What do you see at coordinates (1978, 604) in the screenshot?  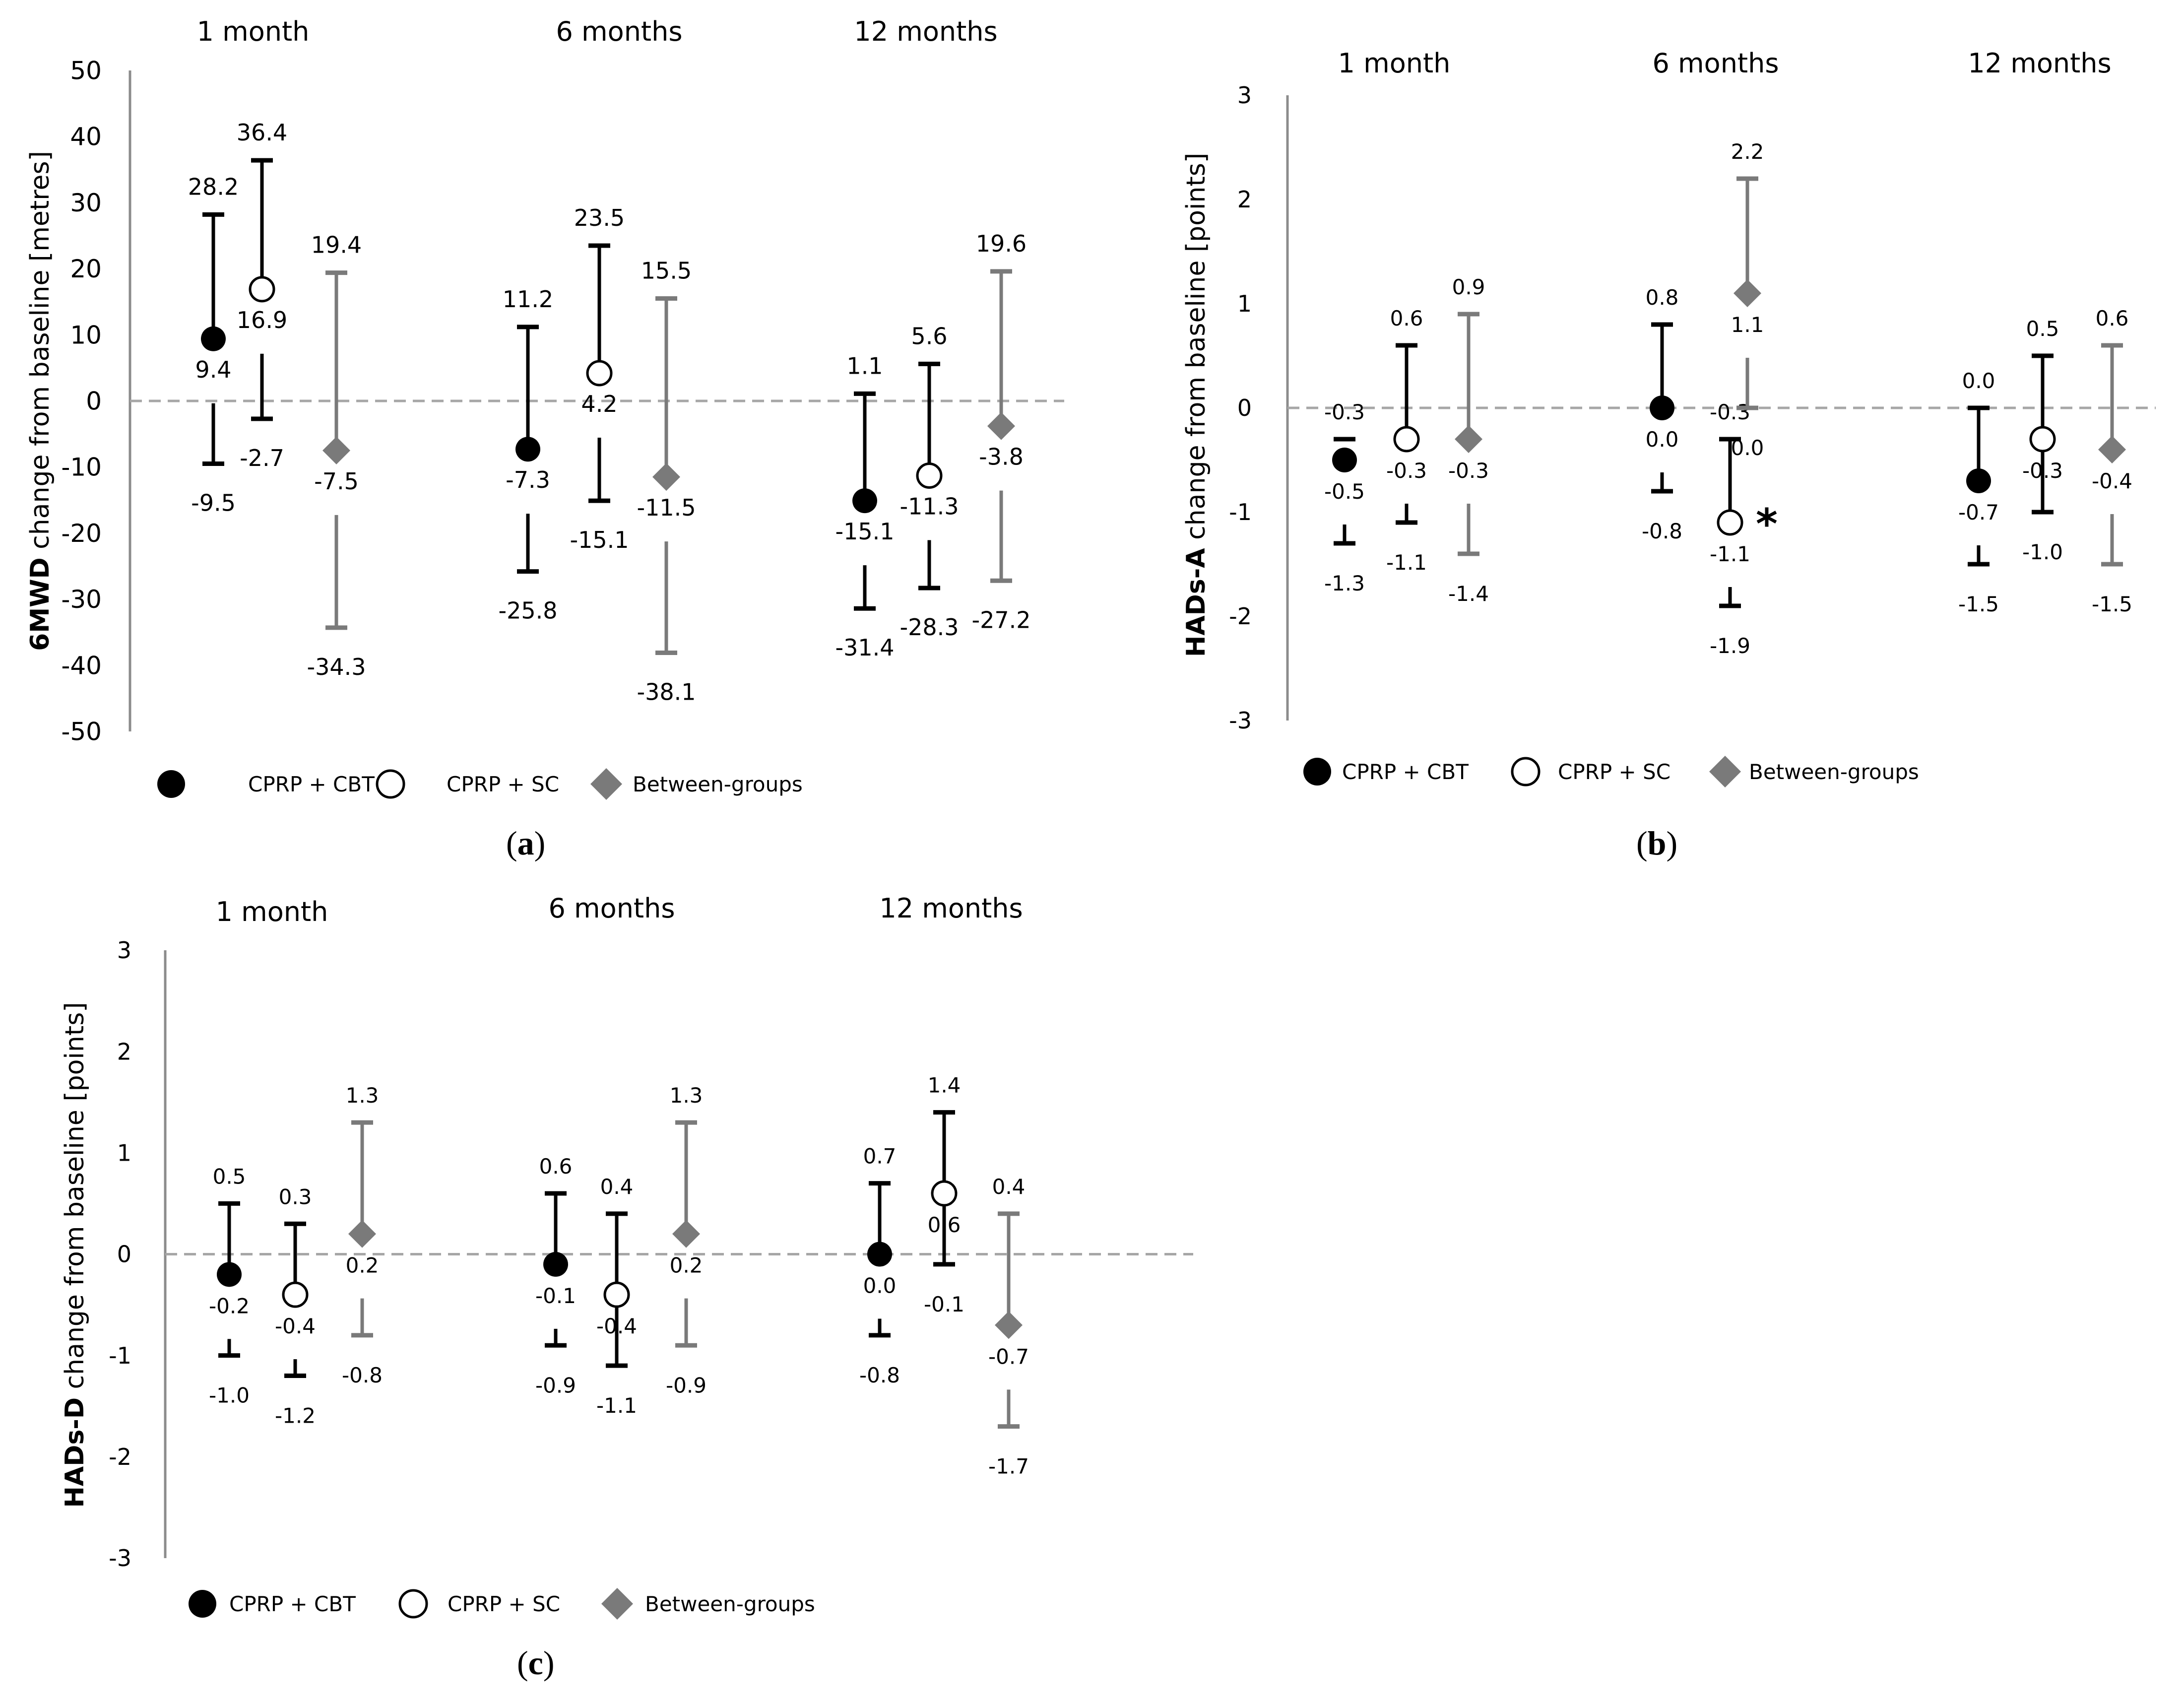 I see `lower-ci-label: -1.5` at bounding box center [1978, 604].